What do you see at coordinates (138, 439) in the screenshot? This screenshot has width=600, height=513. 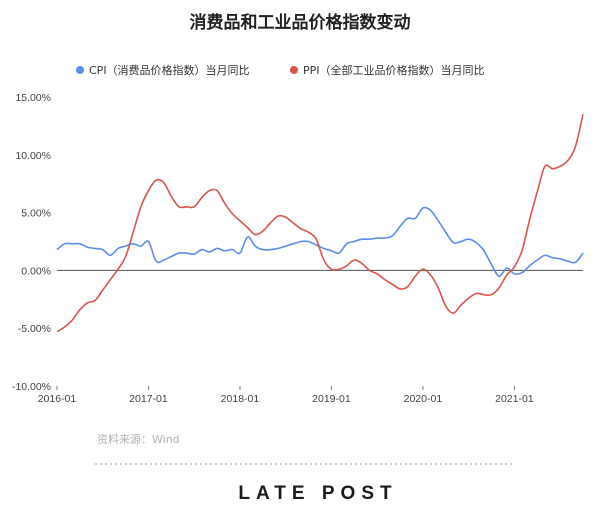 I see `source-note: 资料来源：Wind` at bounding box center [138, 439].